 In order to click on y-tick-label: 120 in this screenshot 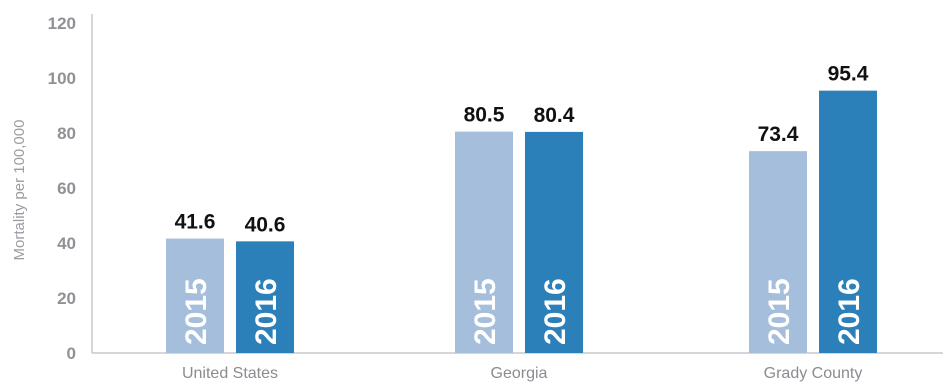, I will do `click(62, 23)`.